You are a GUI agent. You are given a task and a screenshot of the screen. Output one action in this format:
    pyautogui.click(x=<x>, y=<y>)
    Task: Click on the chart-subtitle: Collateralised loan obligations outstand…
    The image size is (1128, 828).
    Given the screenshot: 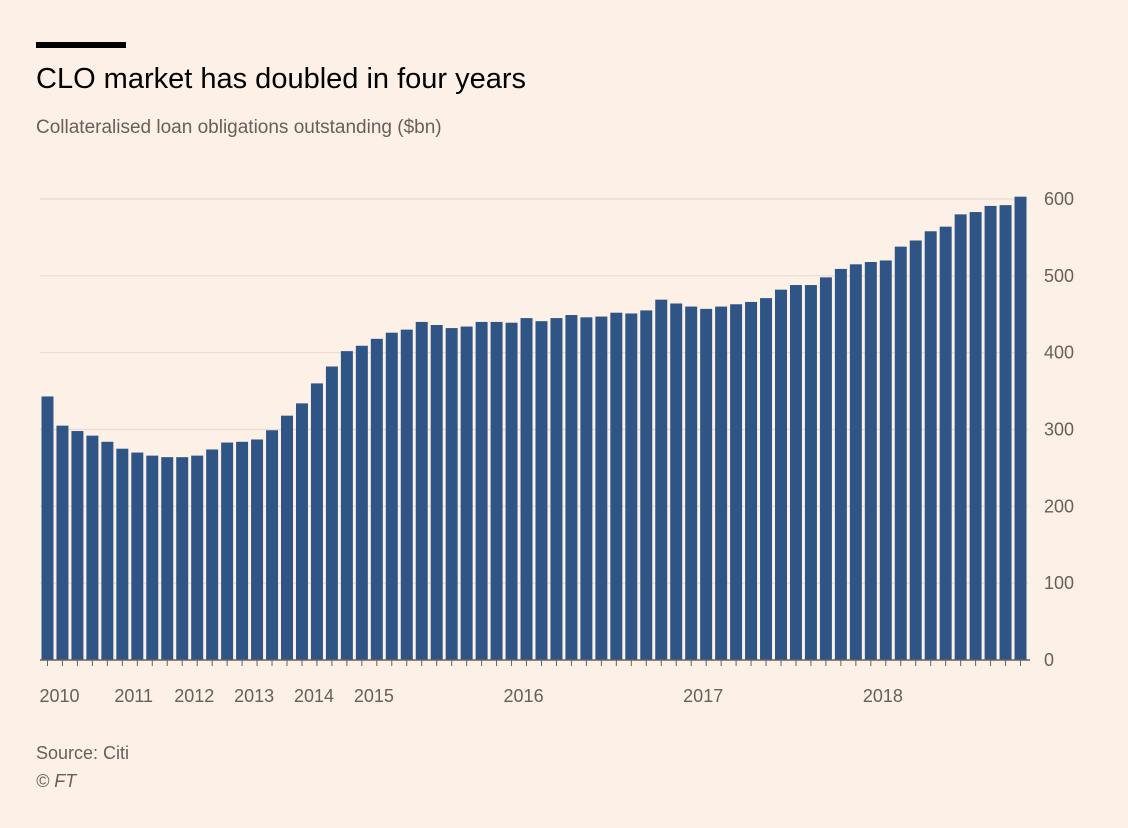 What is the action you would take?
    pyautogui.click(x=239, y=127)
    